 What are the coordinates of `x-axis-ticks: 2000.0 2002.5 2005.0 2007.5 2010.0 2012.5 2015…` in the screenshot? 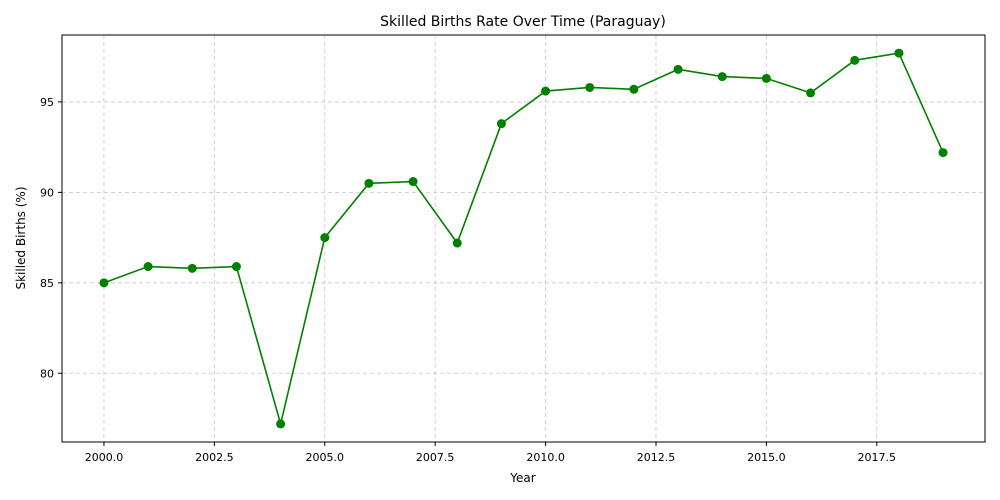 It's located at (490, 453).